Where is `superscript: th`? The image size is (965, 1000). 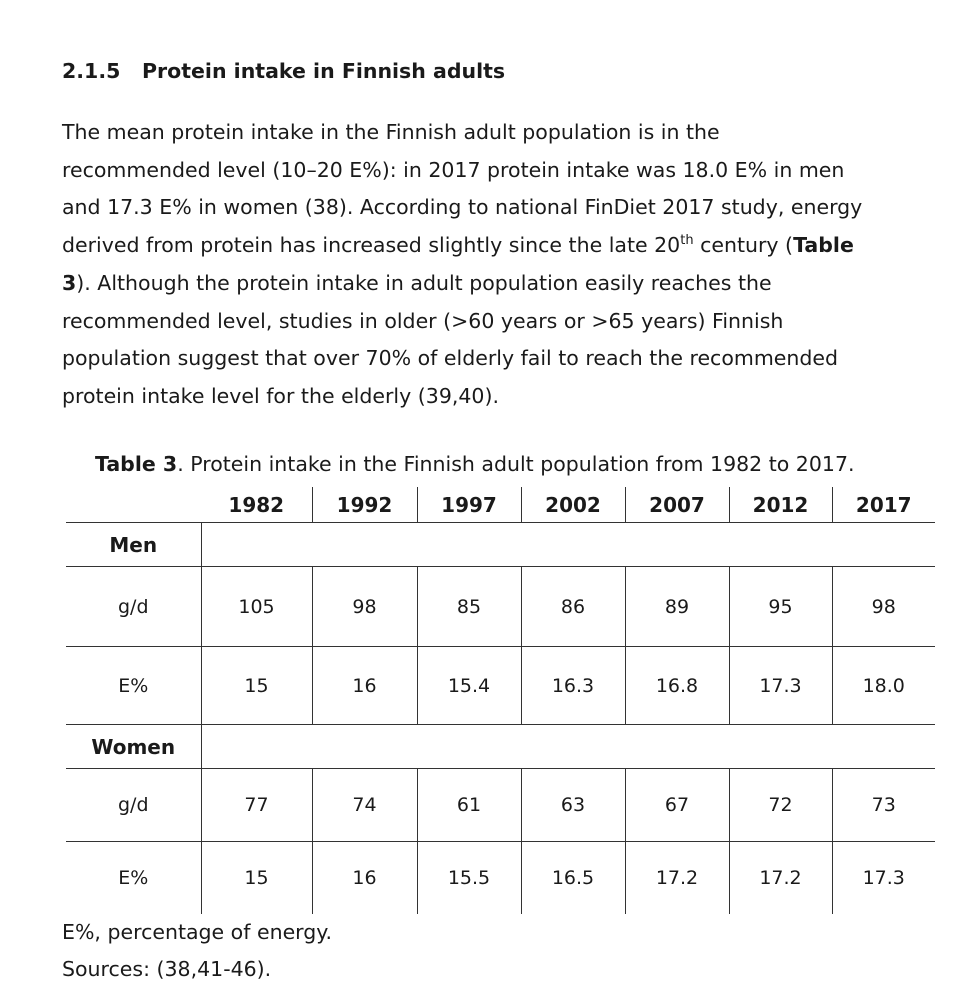
superscript: th is located at coordinates (687, 241).